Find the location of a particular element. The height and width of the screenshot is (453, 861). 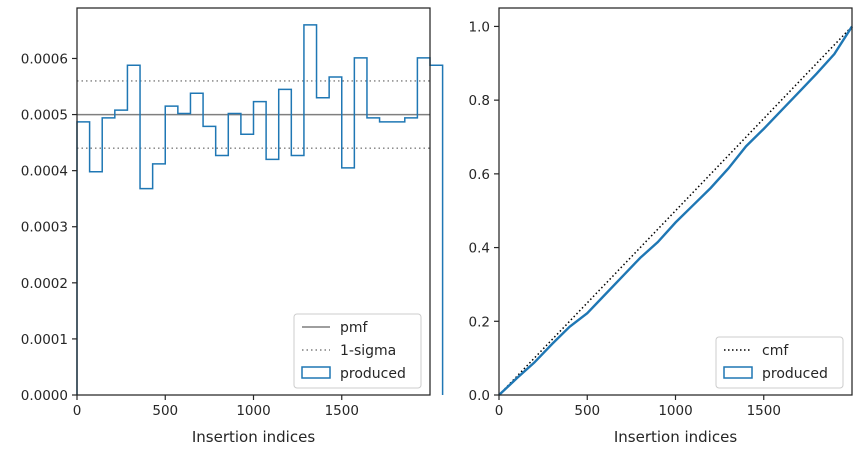

sigma-band-lines is located at coordinates (253, 114).